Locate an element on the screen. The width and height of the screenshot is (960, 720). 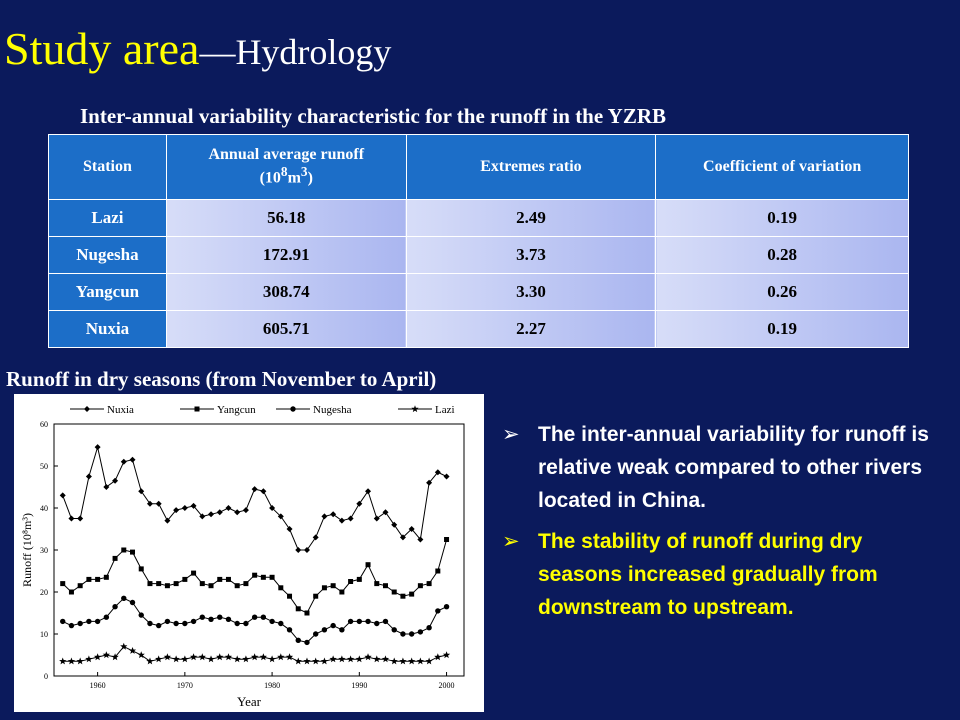
y-tick-label: 0 is located at coordinates (46, 676).